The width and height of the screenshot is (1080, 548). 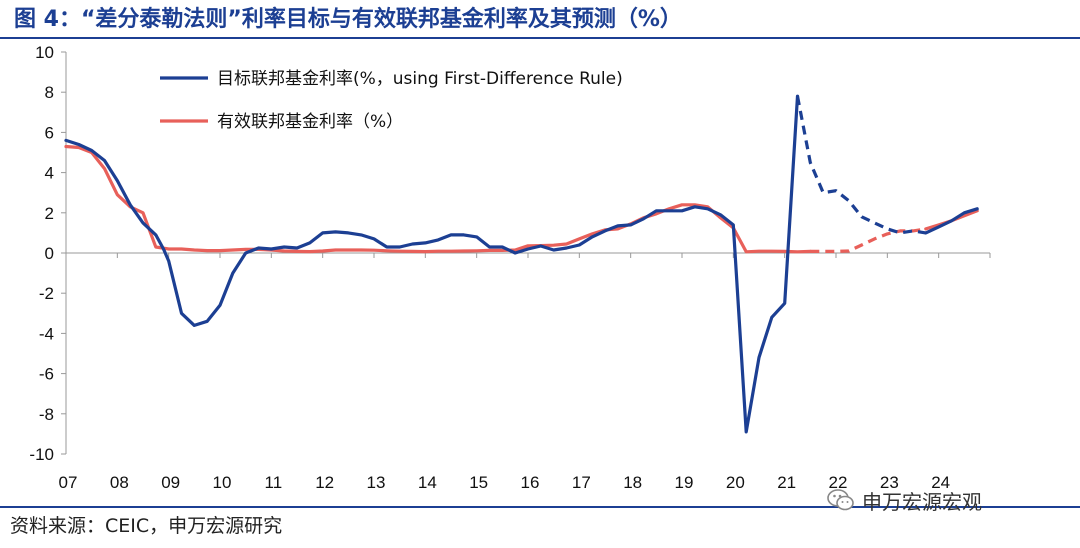 What do you see at coordinates (581, 482) in the screenshot?
I see `x-tick-label: 17` at bounding box center [581, 482].